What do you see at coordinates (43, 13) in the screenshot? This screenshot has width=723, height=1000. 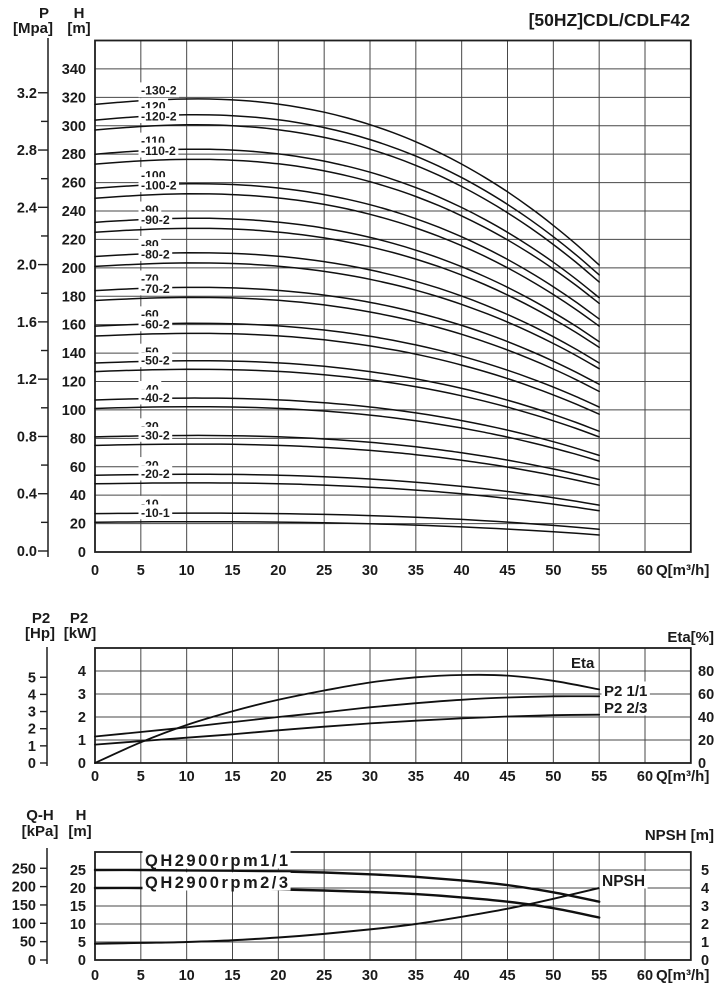 I see `top-axis-name-p: P` at bounding box center [43, 13].